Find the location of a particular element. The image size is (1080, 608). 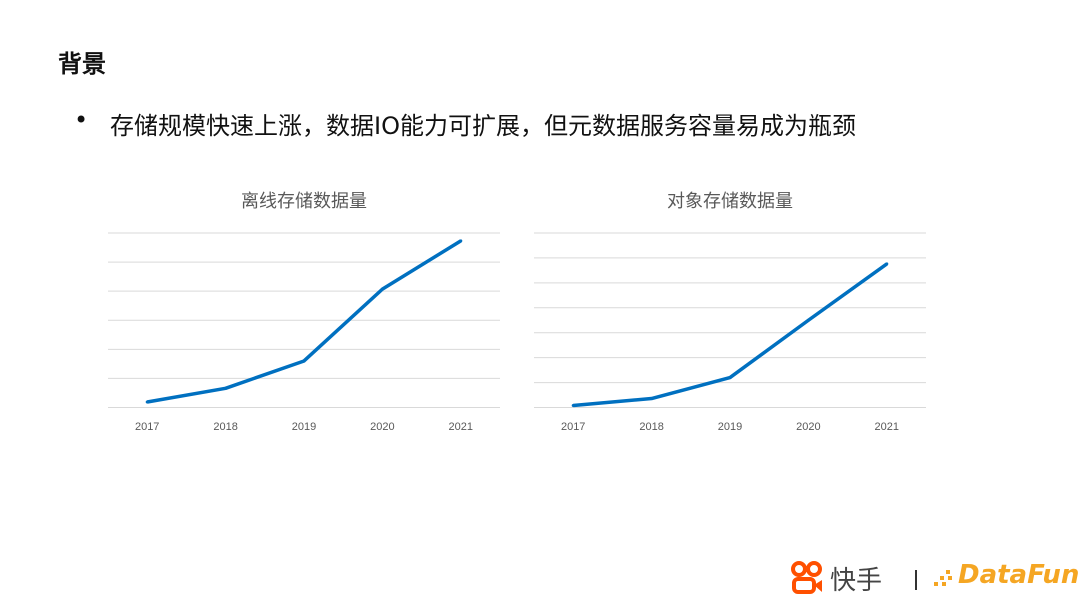

logo-separator is located at coordinates (916, 580).